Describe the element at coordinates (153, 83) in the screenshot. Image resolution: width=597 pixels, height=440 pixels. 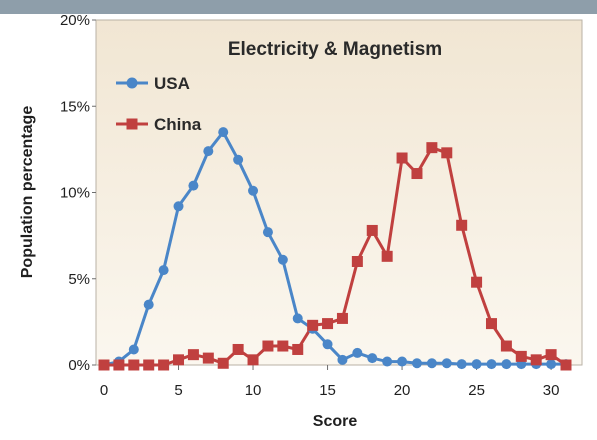
I see `legend-item-usa: USA` at that location.